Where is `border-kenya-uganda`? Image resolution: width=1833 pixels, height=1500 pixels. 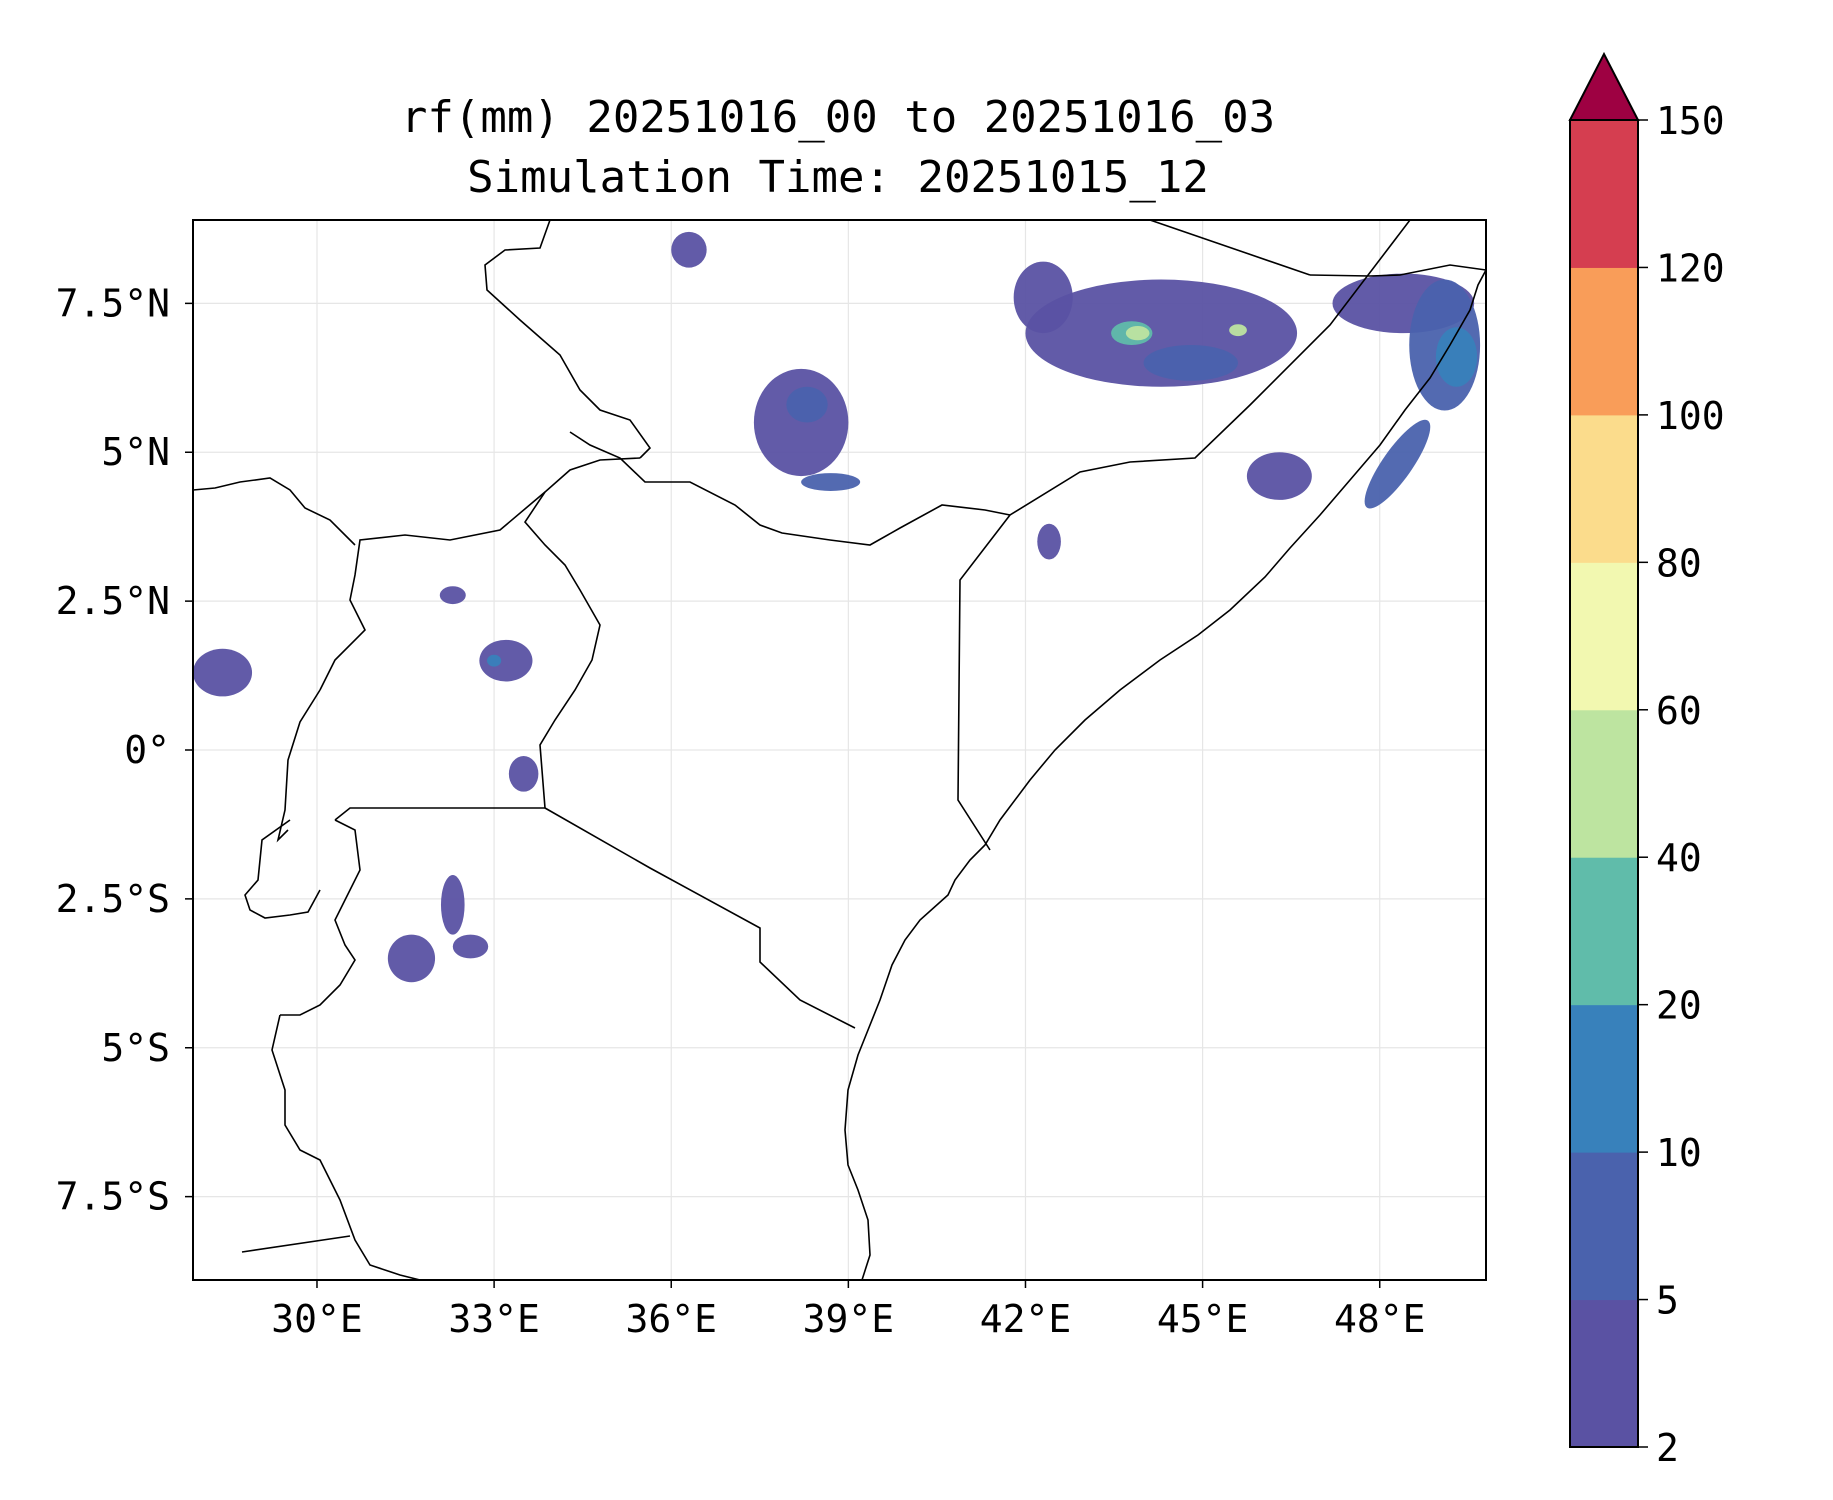 border-kenya-uganda is located at coordinates (582, 633).